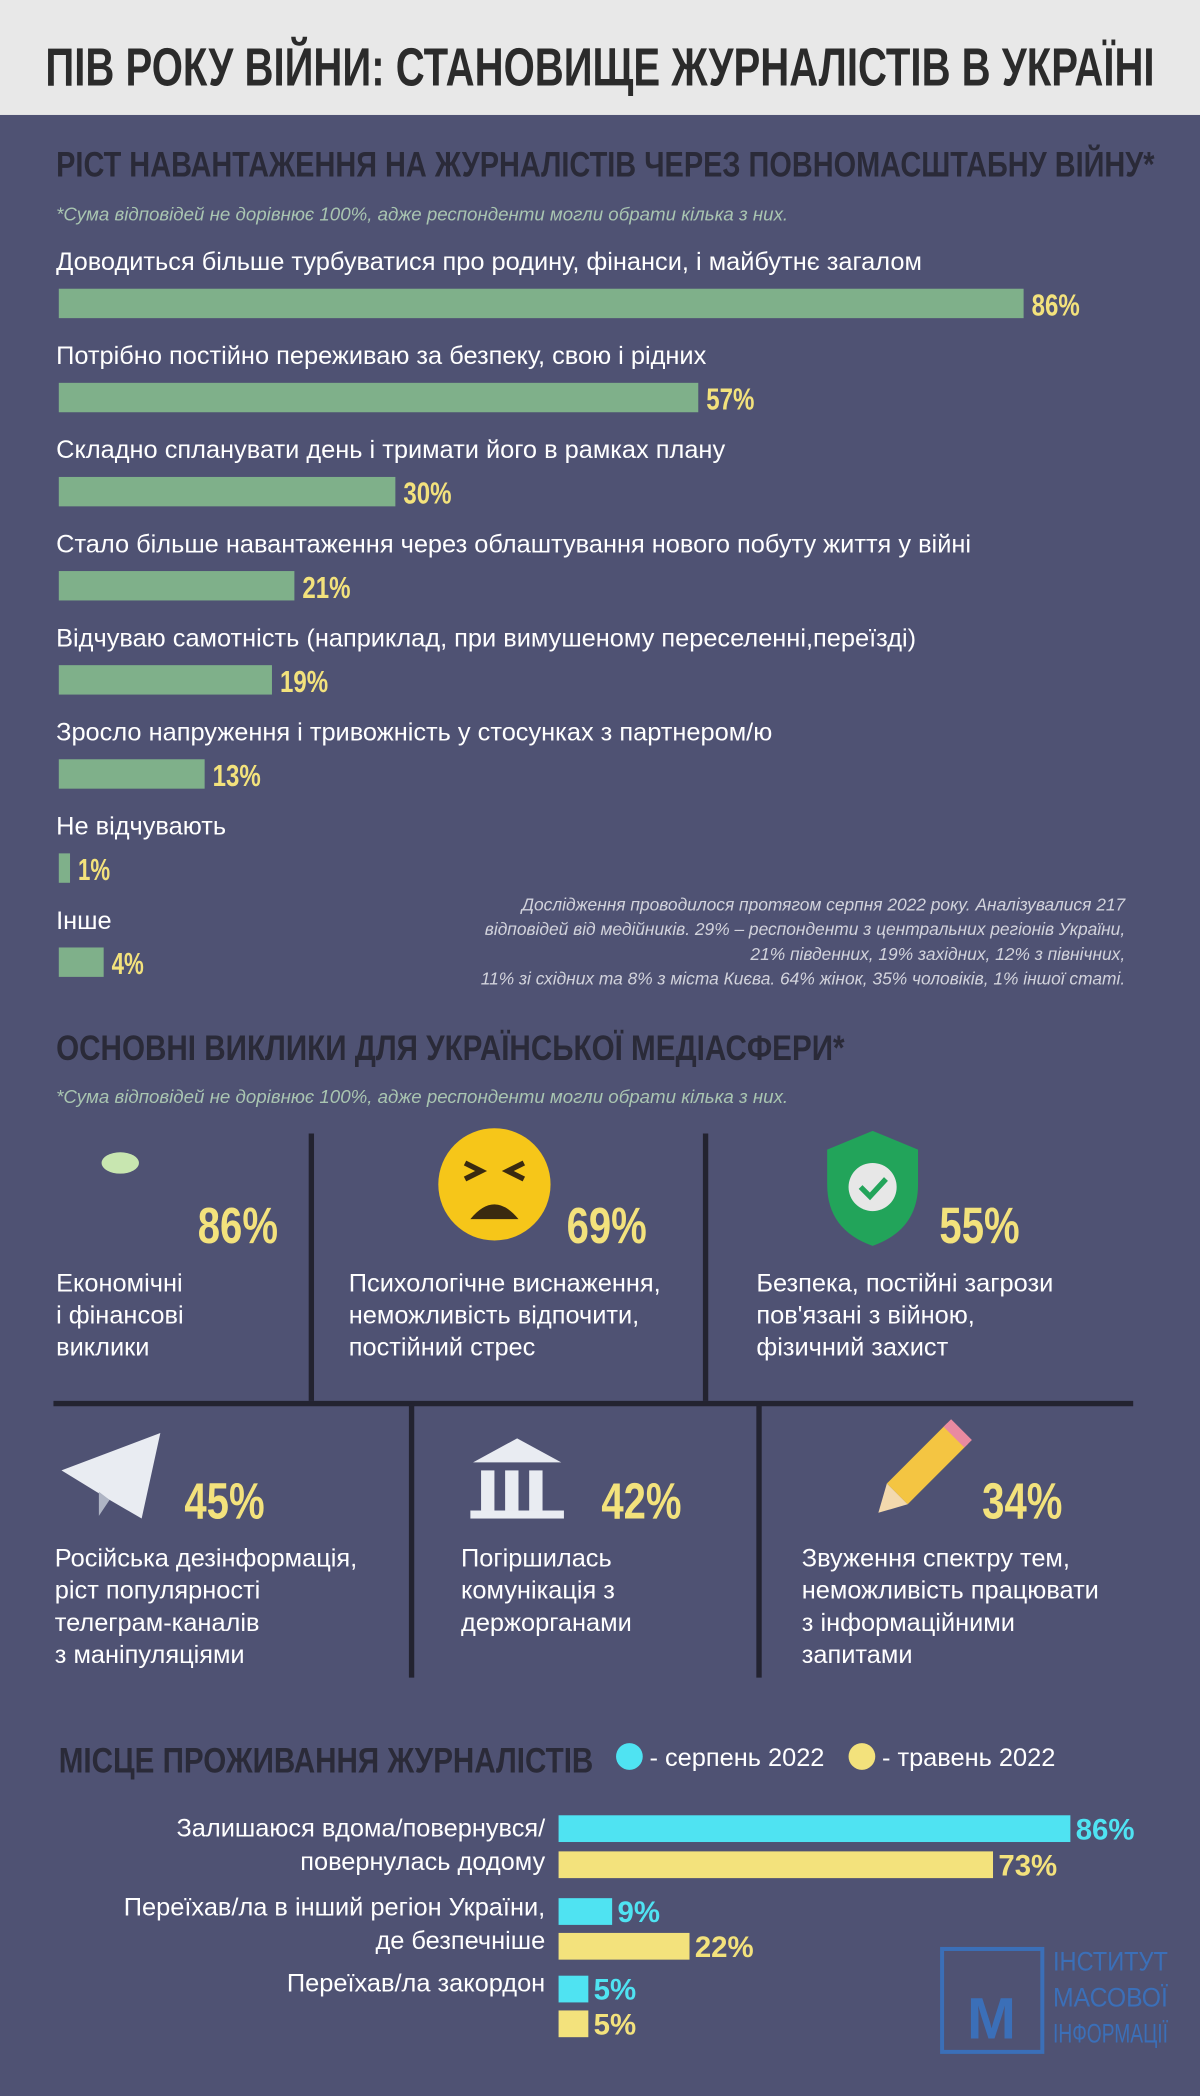 This screenshot has width=1200, height=2096. I want to click on category-label: Інше, so click(84, 921).